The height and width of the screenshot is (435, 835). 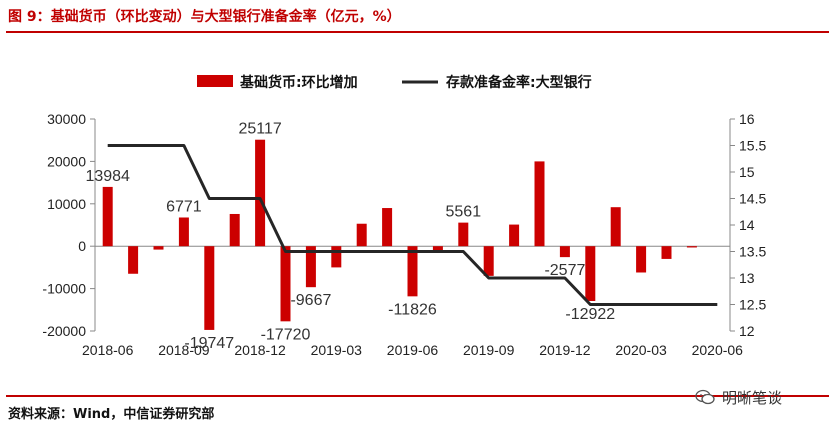 What do you see at coordinates (747, 119) in the screenshot?
I see `right-axis-tick-label: 16` at bounding box center [747, 119].